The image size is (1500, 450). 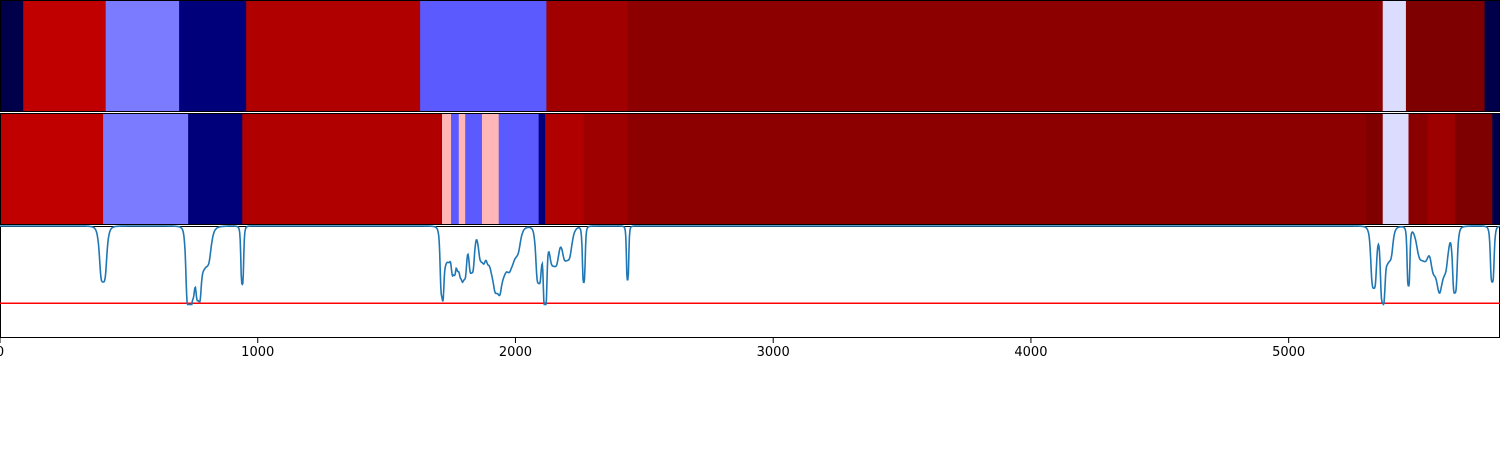 I want to click on x-tick-label: 4000, so click(x=1030, y=352).